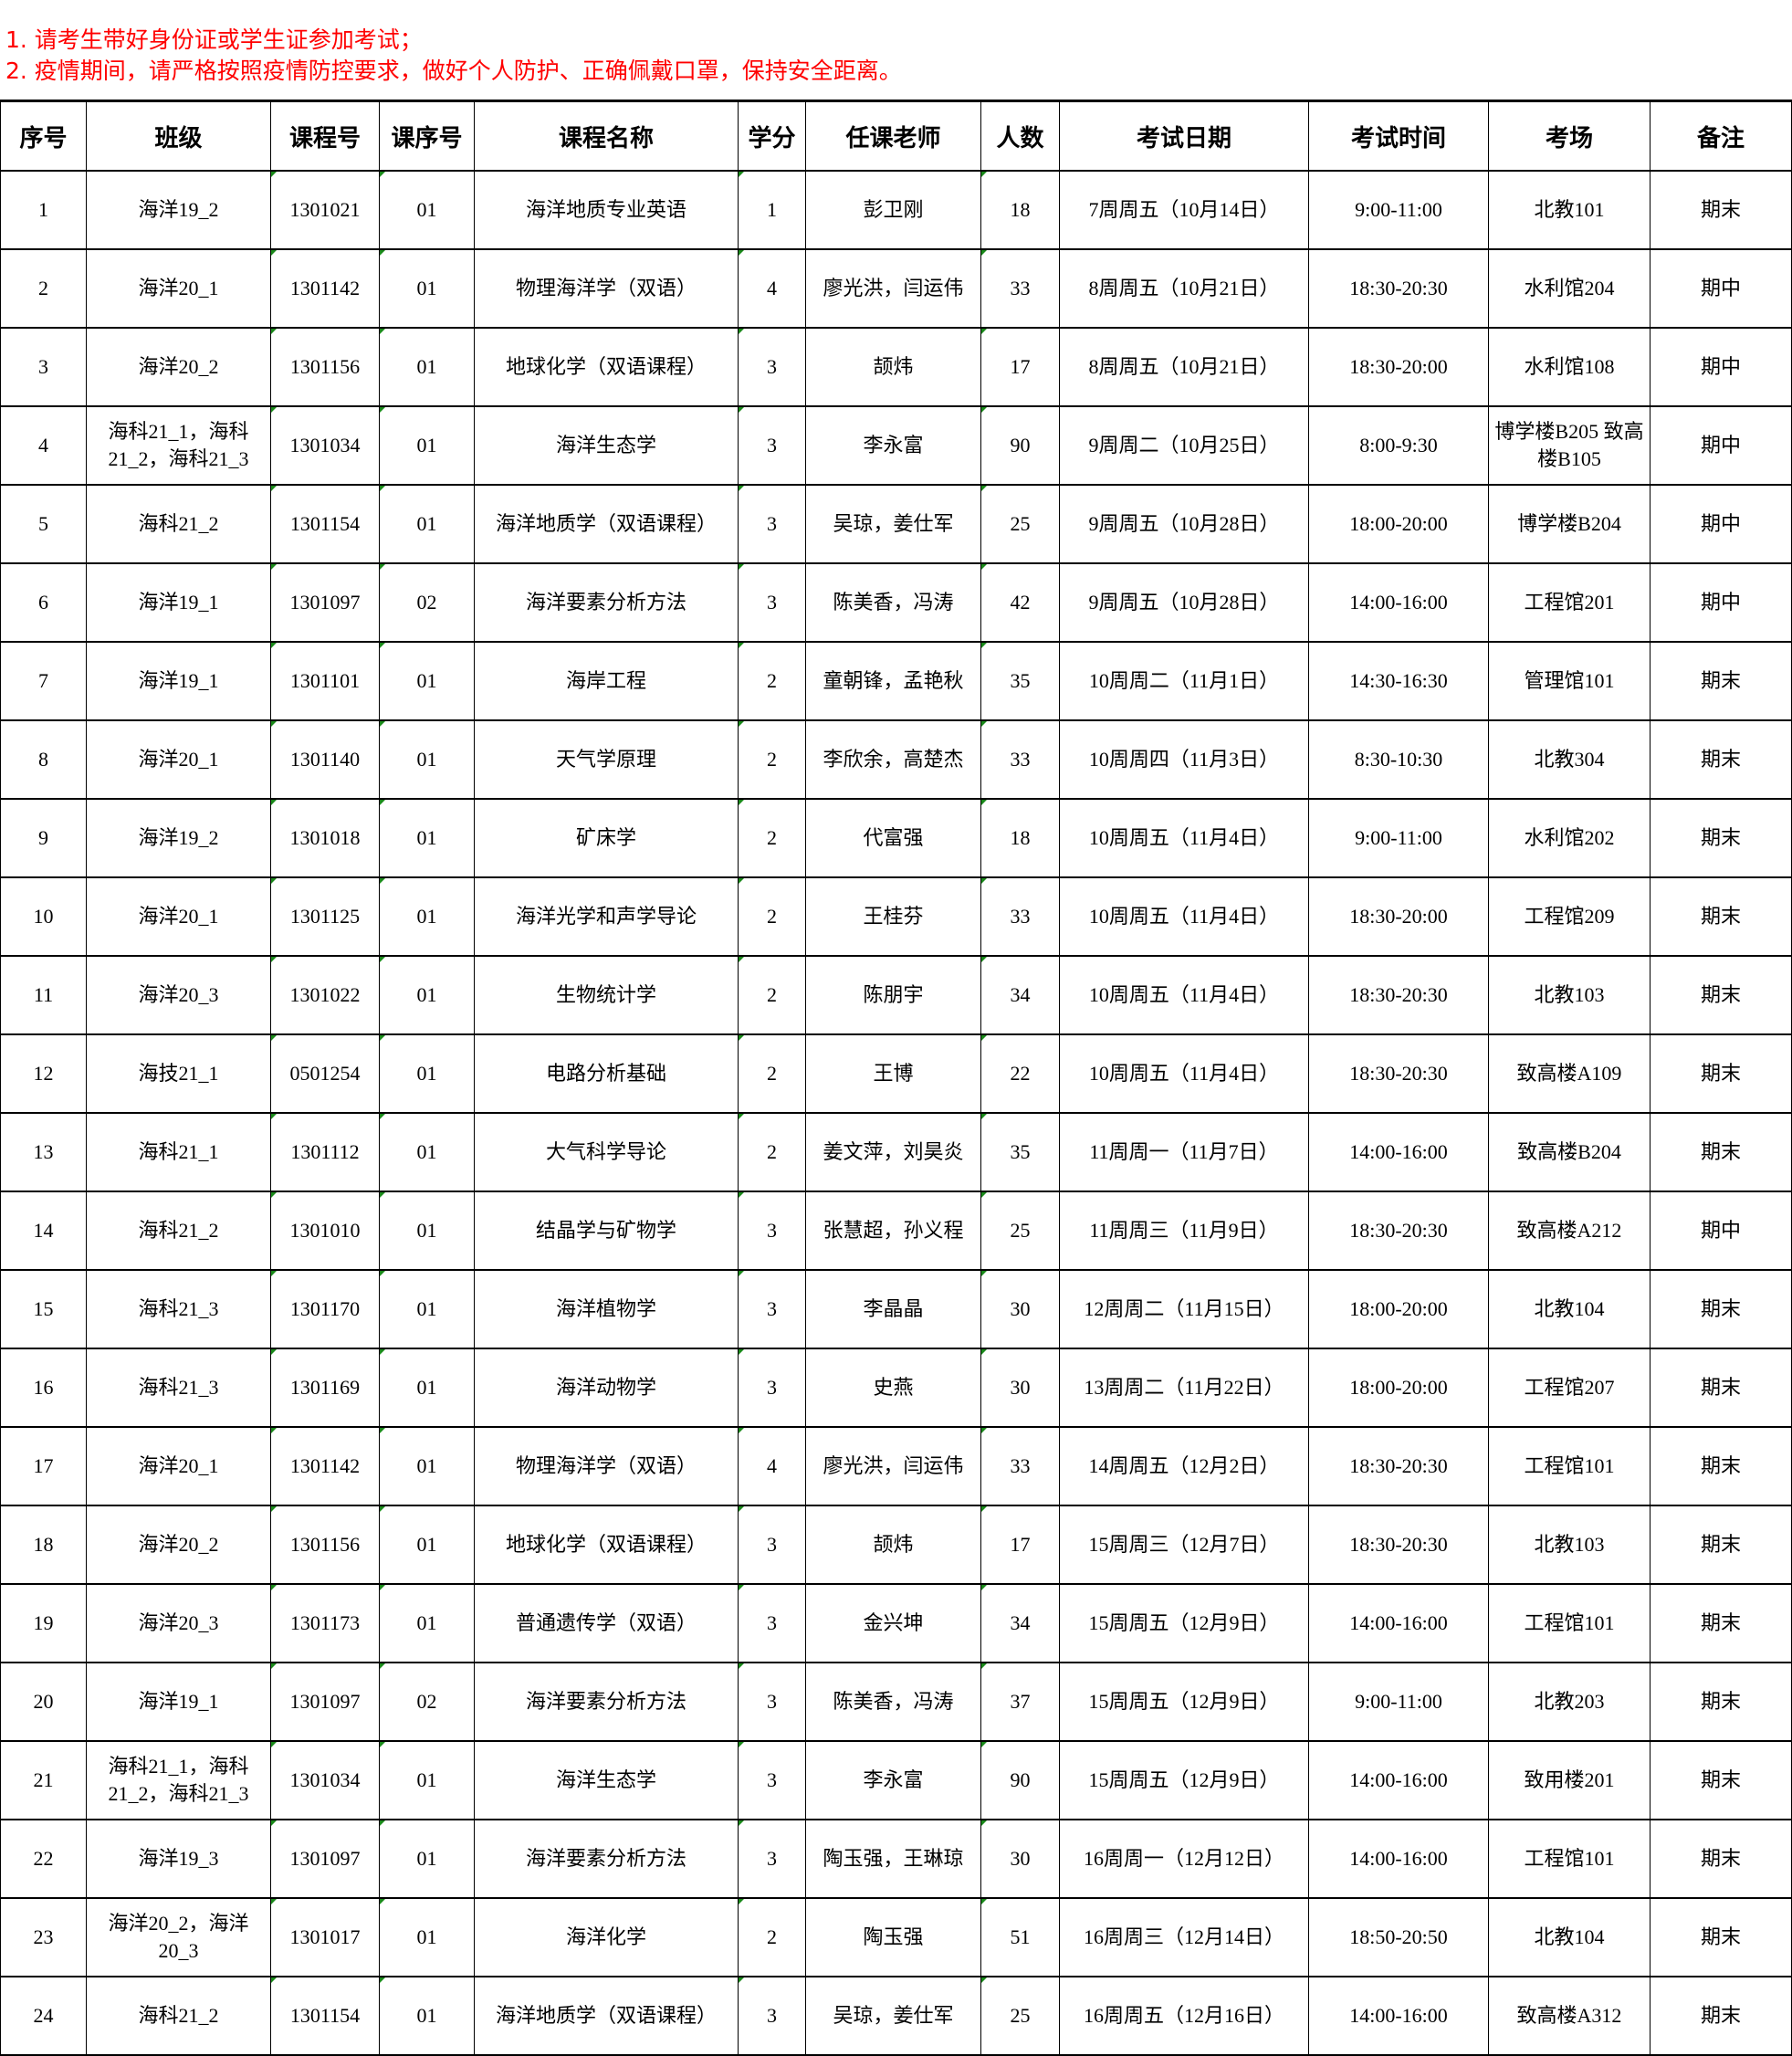 The image size is (1792, 2056). What do you see at coordinates (325, 1859) in the screenshot?
I see `cell-course-id: 1301097` at bounding box center [325, 1859].